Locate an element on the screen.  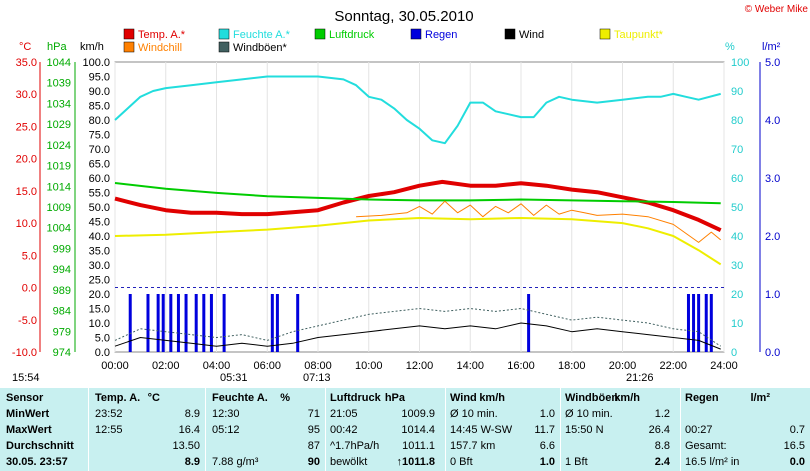
x-tick-label: 00:00 is located at coordinates (115, 366).